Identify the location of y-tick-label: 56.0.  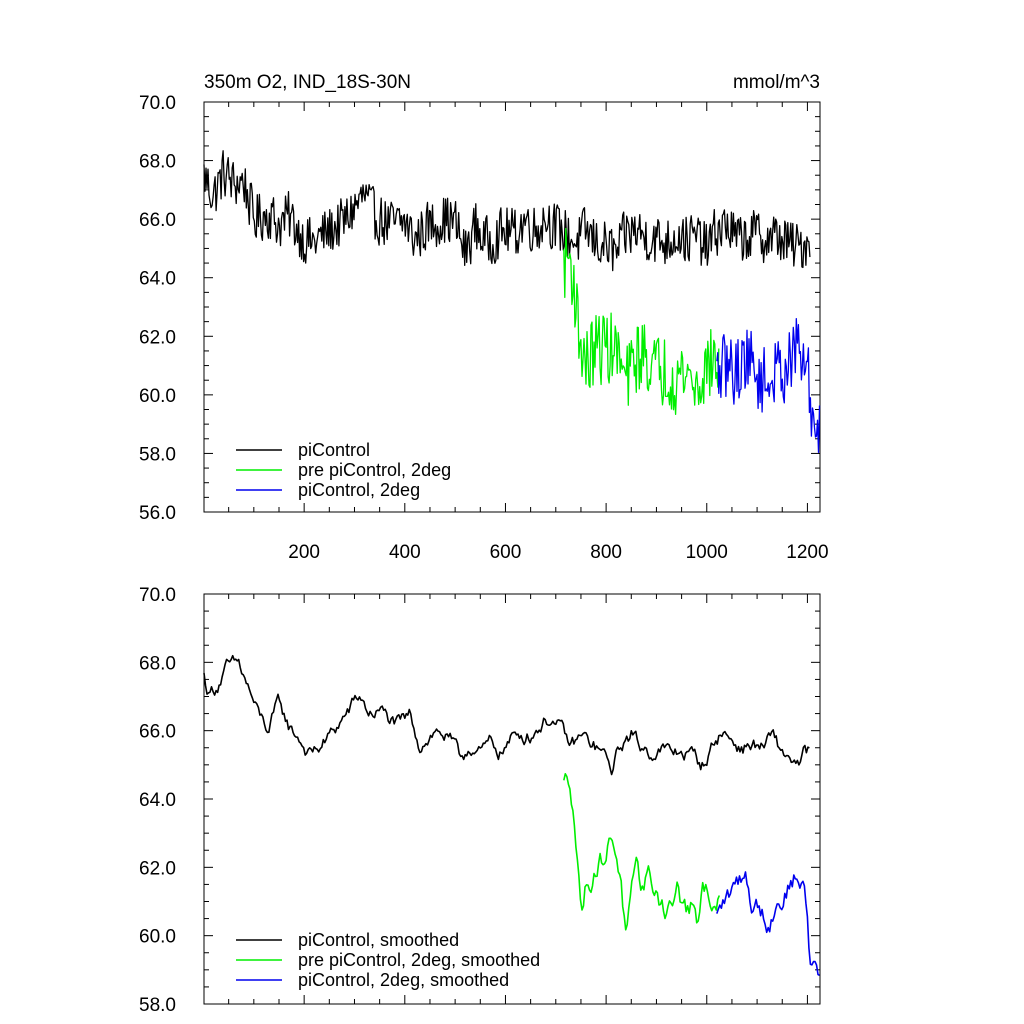
(157, 513).